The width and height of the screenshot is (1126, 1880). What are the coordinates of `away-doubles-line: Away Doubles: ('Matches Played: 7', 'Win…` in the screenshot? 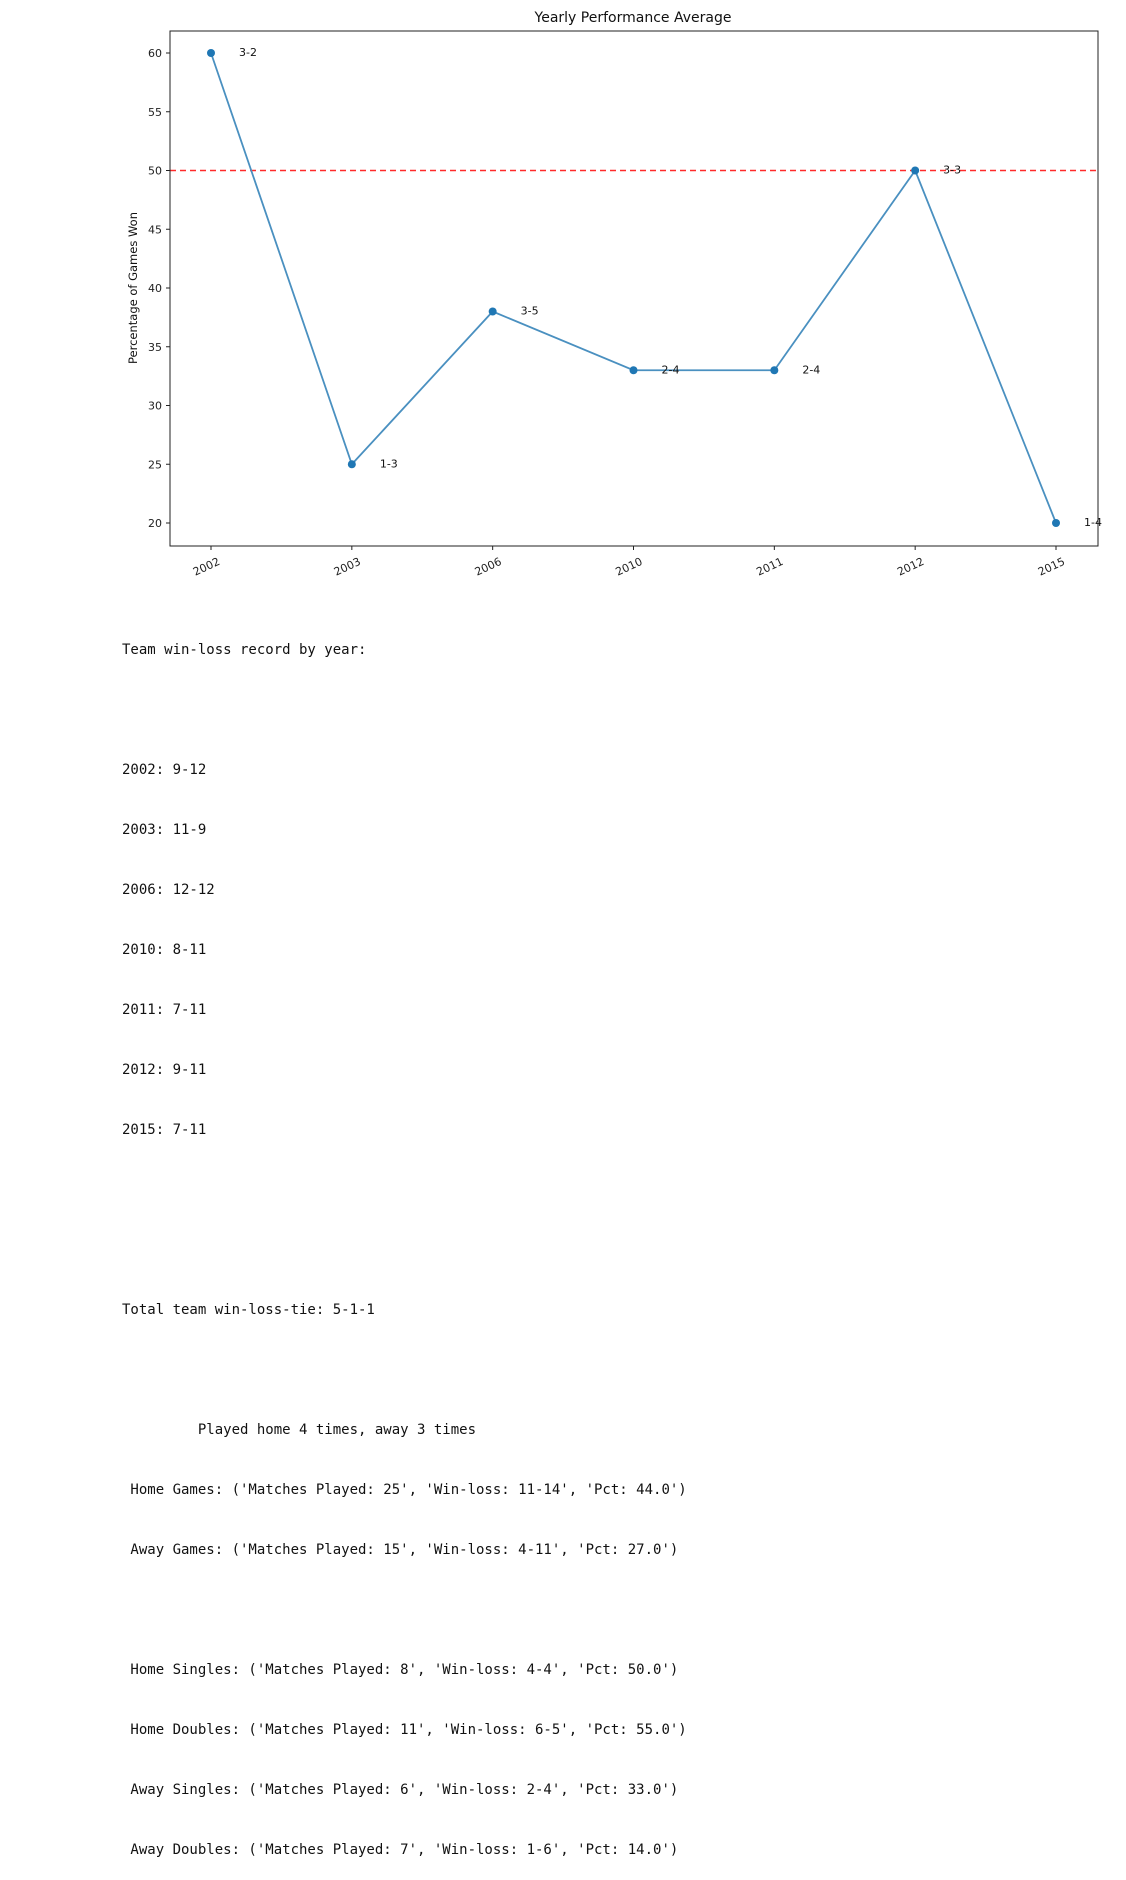 It's located at (400, 1850).